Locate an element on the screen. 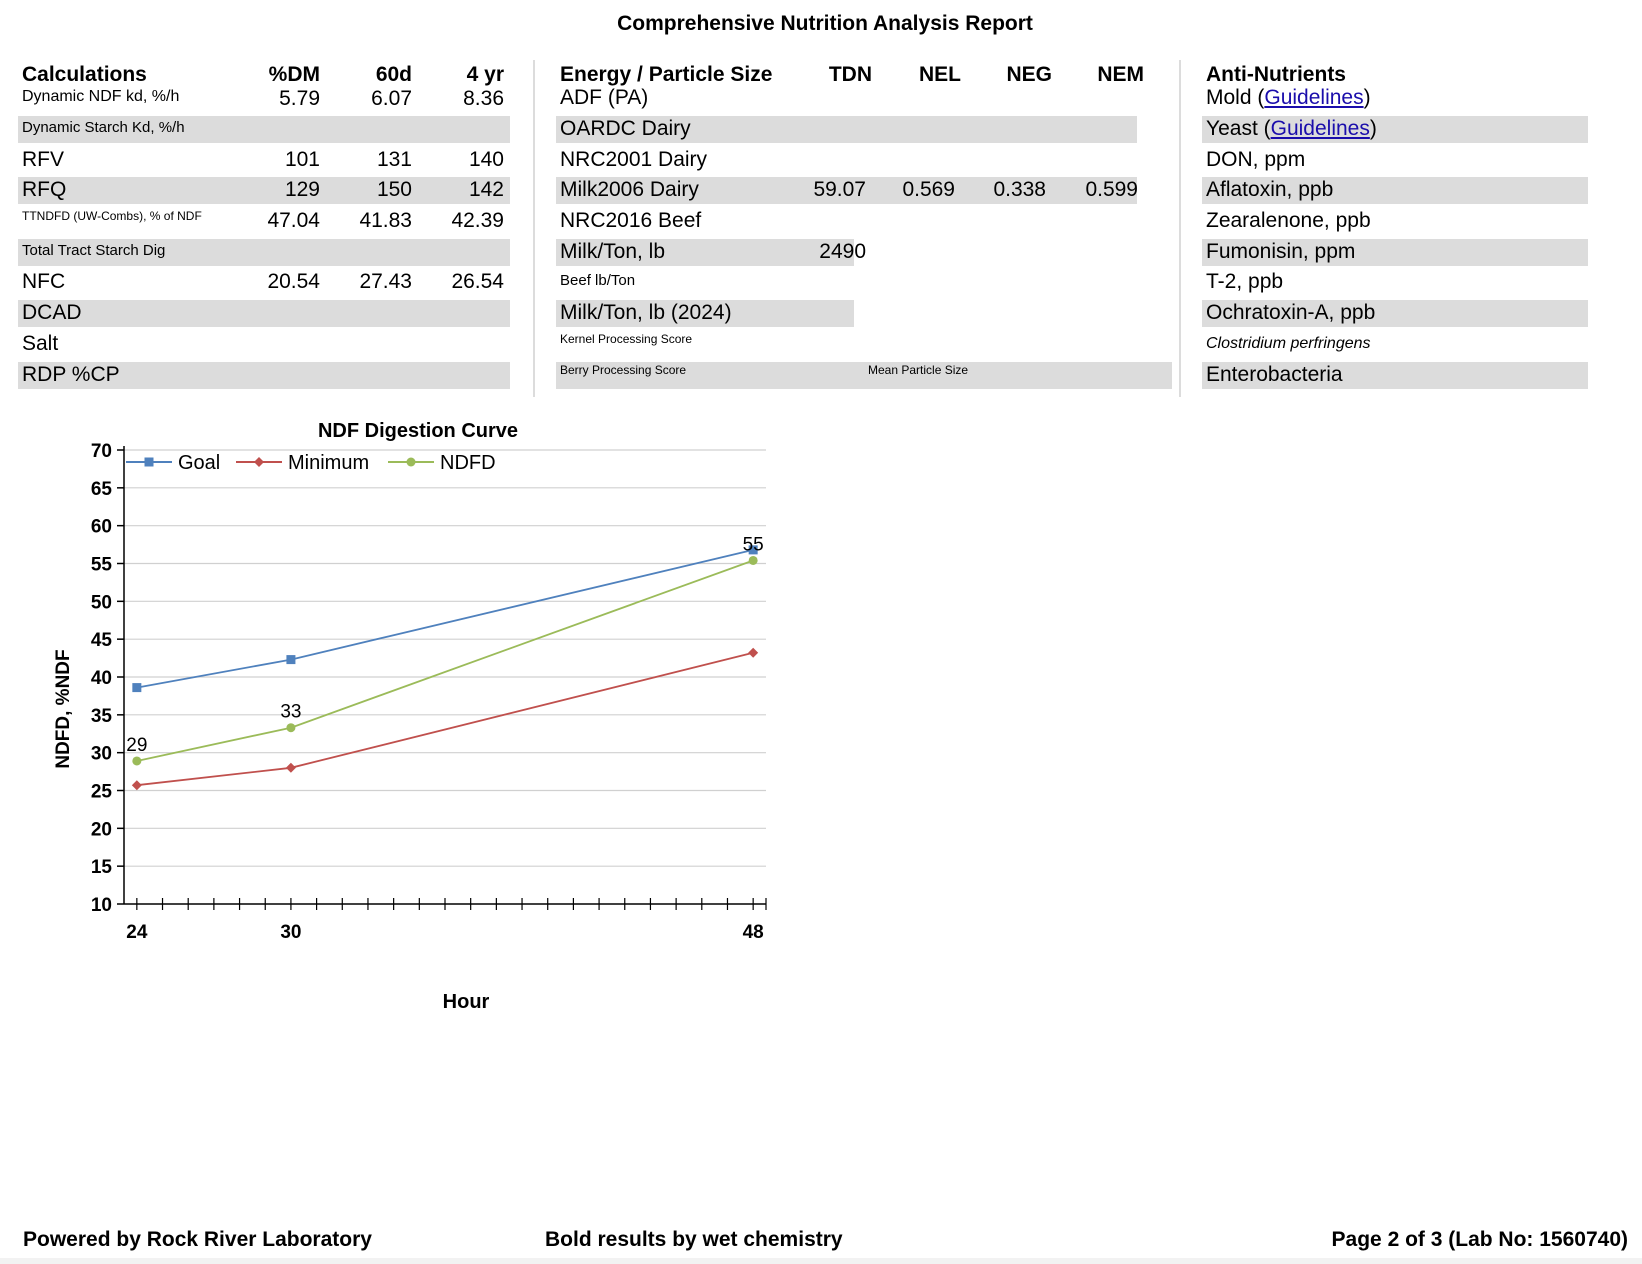  anti-row: Ochratoxin-A, ppb is located at coordinates (1395, 313).